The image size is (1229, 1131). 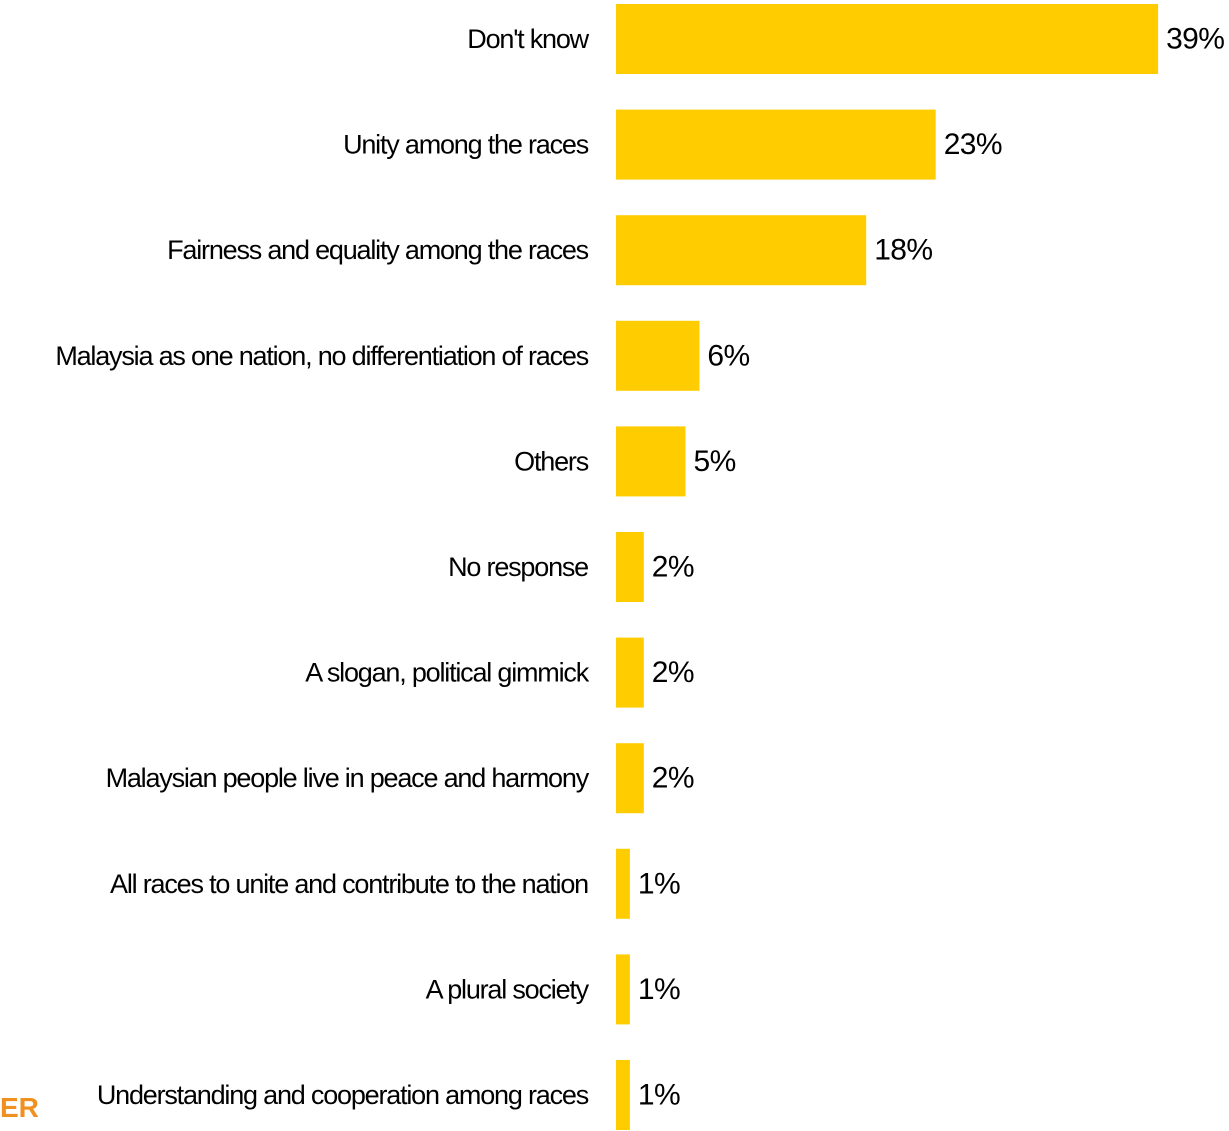 I want to click on data-label: 18%, so click(x=903, y=250).